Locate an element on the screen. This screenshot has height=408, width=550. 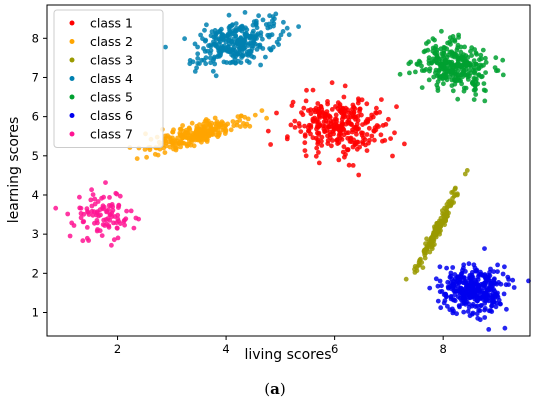
caption-close-paren: ) is located at coordinates (282, 389).